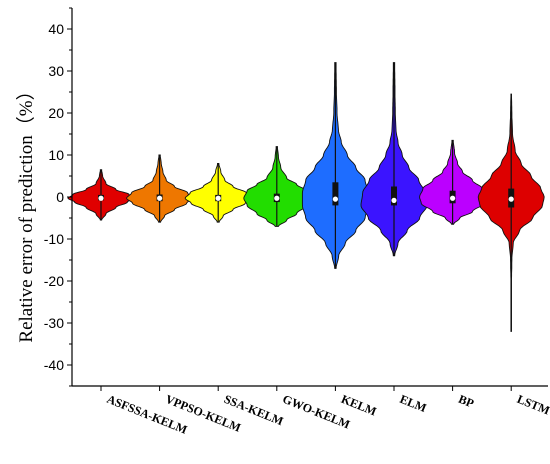 The height and width of the screenshot is (464, 550). What do you see at coordinates (511, 212) in the screenshot?
I see `violin-lstm` at bounding box center [511, 212].